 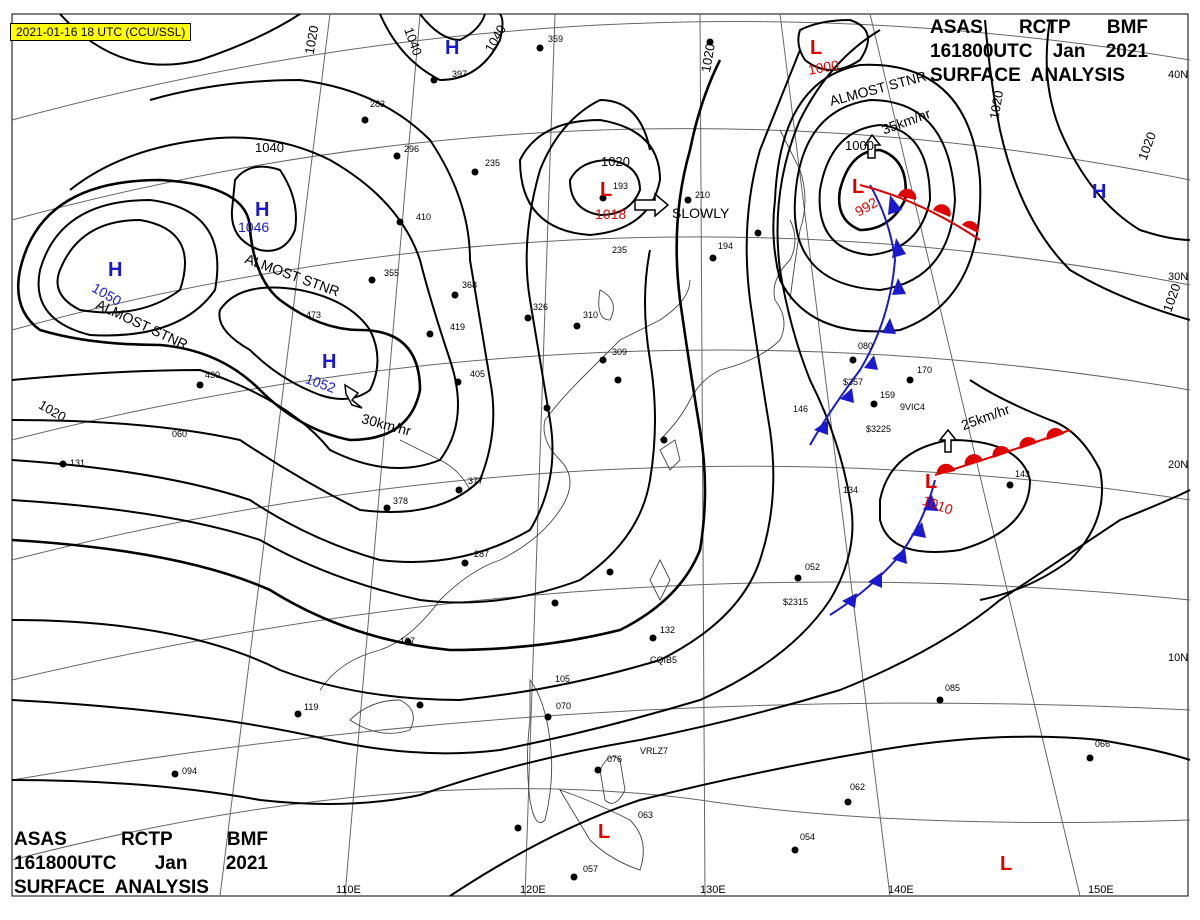 What do you see at coordinates (857, 787) in the screenshot?
I see `station-value: 062` at bounding box center [857, 787].